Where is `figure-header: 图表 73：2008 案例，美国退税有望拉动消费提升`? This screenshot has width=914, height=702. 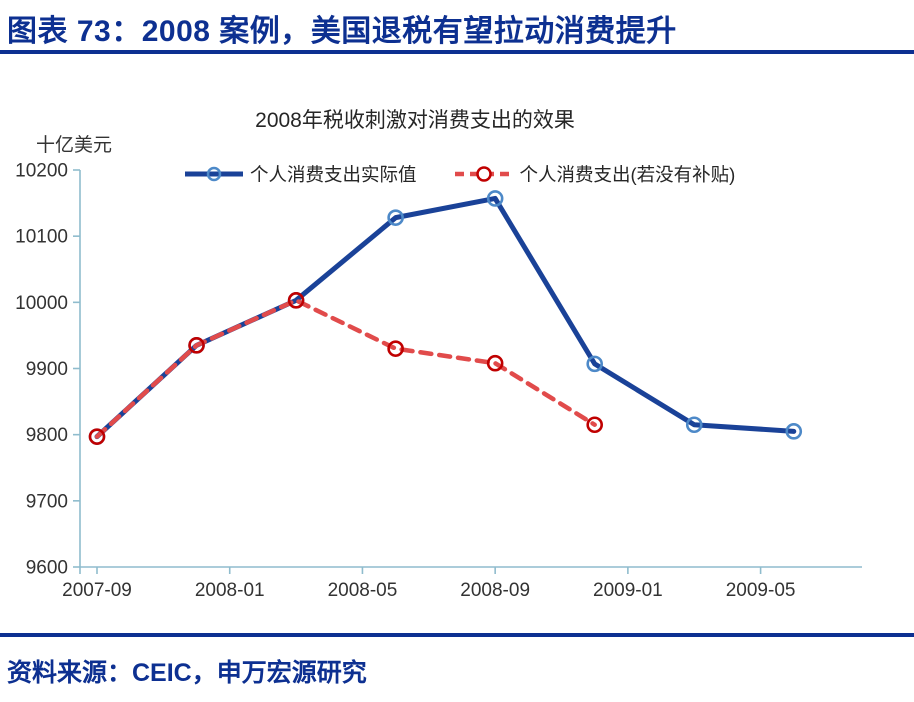 figure-header: 图表 73：2008 案例，美国退税有望拉动消费提升 is located at coordinates (457, 28).